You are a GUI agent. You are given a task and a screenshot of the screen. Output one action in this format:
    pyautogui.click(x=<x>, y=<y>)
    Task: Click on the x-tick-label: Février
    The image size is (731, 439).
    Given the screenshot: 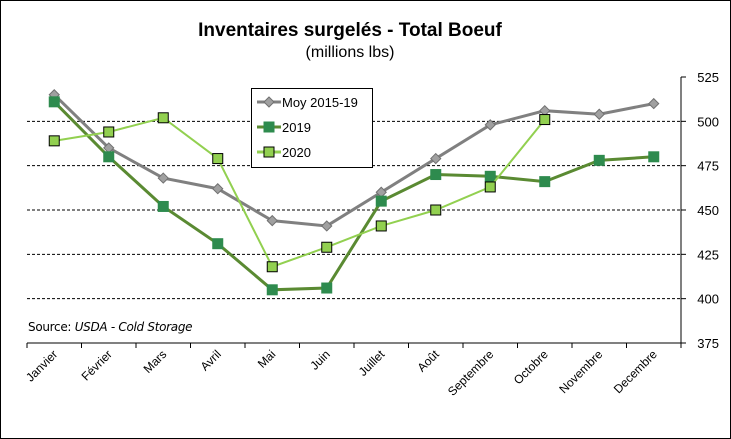 What is the action you would take?
    pyautogui.click(x=97, y=365)
    